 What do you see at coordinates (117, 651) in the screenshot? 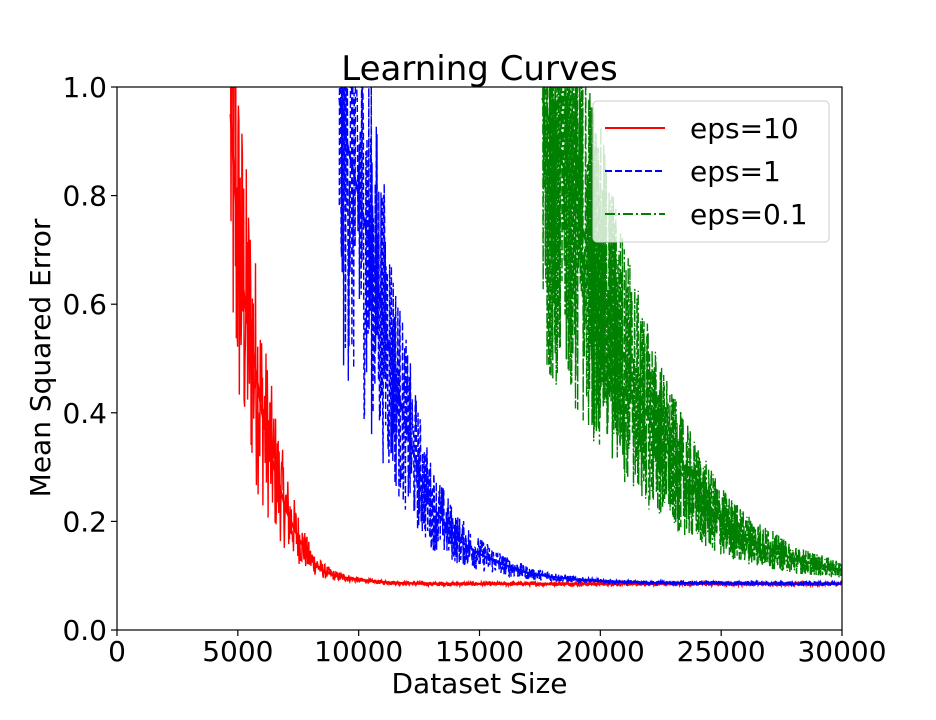
I see `x-tick-label: 0` at bounding box center [117, 651].